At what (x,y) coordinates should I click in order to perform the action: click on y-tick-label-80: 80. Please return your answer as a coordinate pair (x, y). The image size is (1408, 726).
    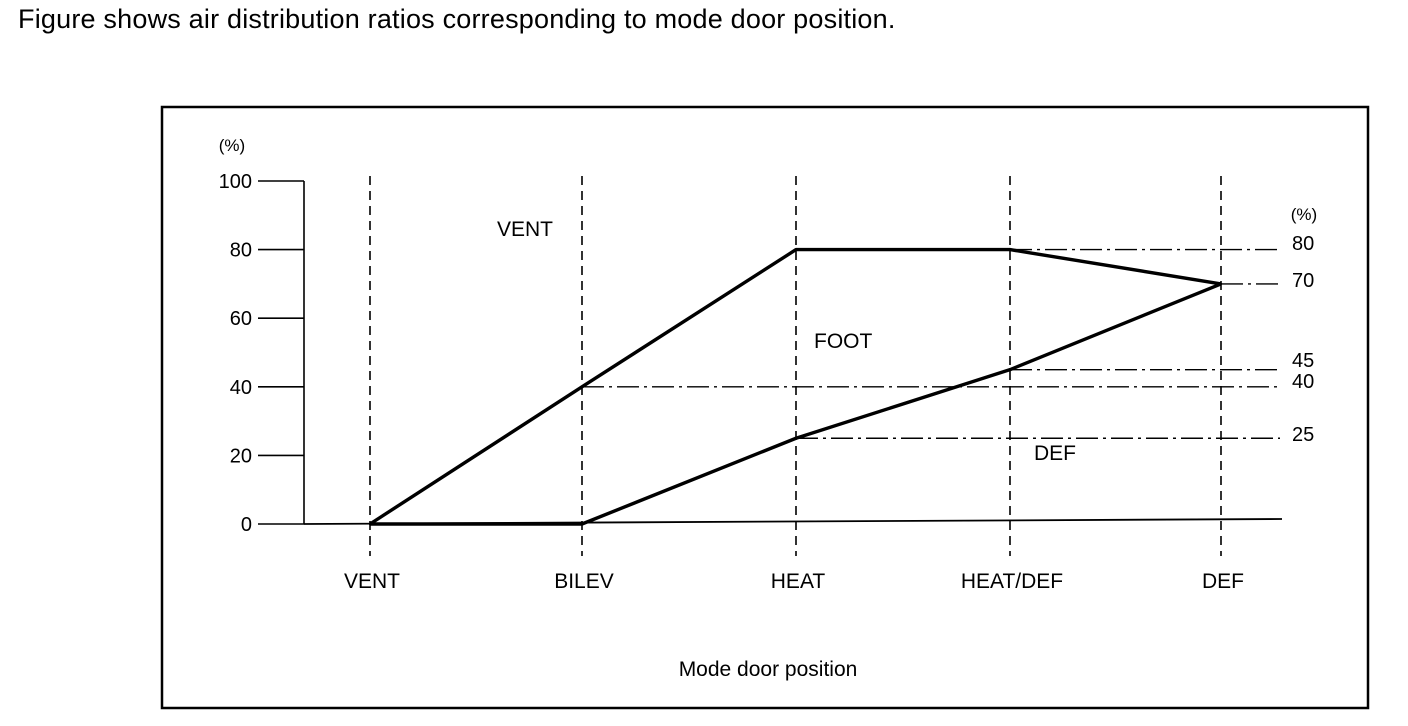
    Looking at the image, I should click on (241, 251).